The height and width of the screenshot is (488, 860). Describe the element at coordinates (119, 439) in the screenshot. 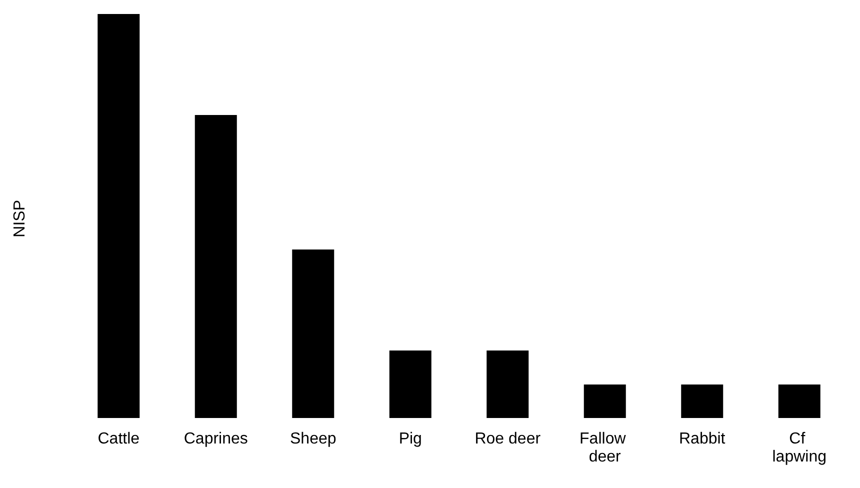

I see `x-tick-label: Cattle` at that location.